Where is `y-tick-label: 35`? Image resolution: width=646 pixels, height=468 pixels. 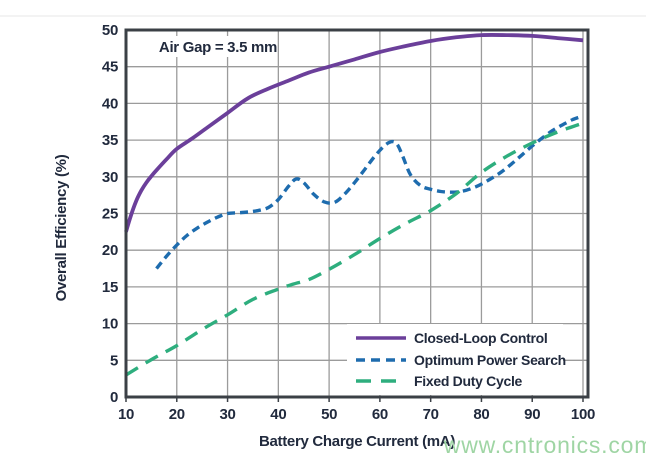 y-tick-label: 35 is located at coordinates (110, 140).